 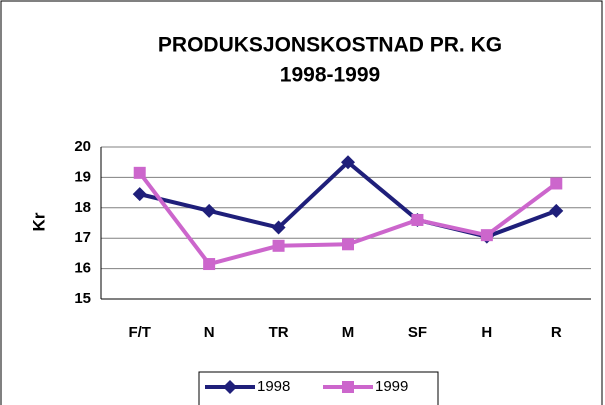 I want to click on legend-label: 1998, so click(x=273, y=386).